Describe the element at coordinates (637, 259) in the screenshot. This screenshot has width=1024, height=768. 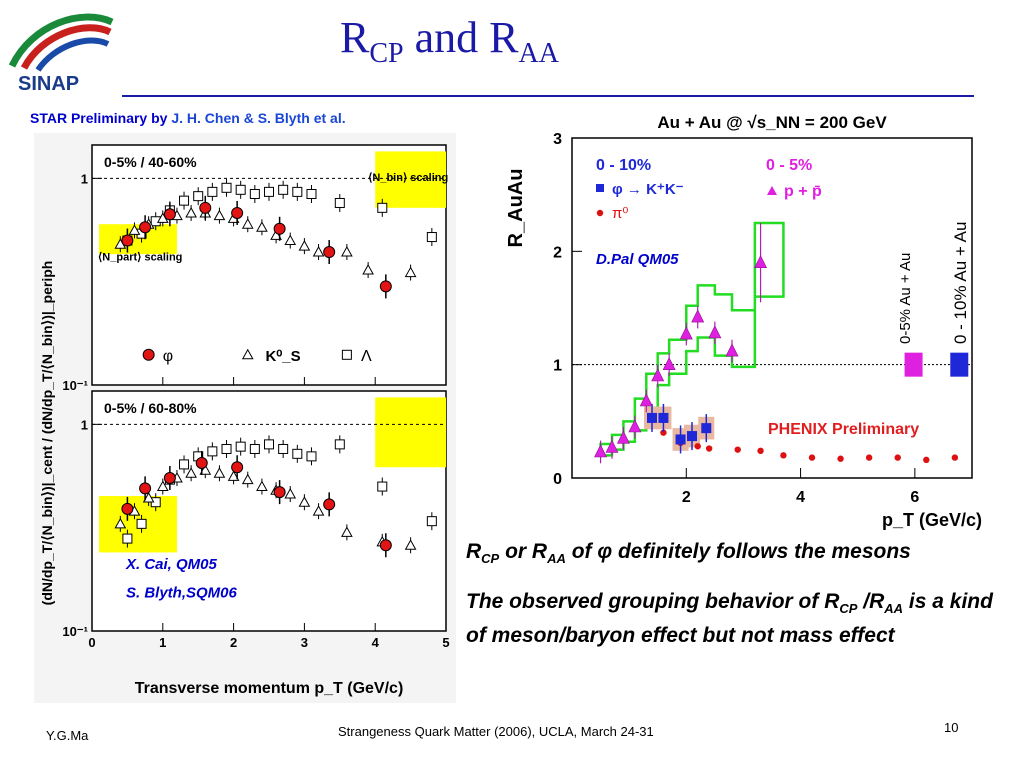
I see `dpal-credit: D.Pal QM05` at that location.